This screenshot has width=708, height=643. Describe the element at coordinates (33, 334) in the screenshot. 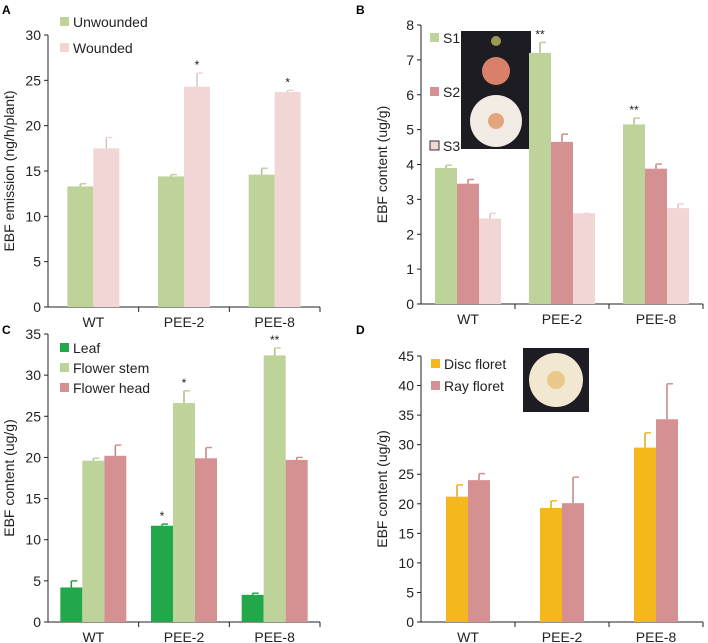

I see `y-tick-label: 35` at that location.